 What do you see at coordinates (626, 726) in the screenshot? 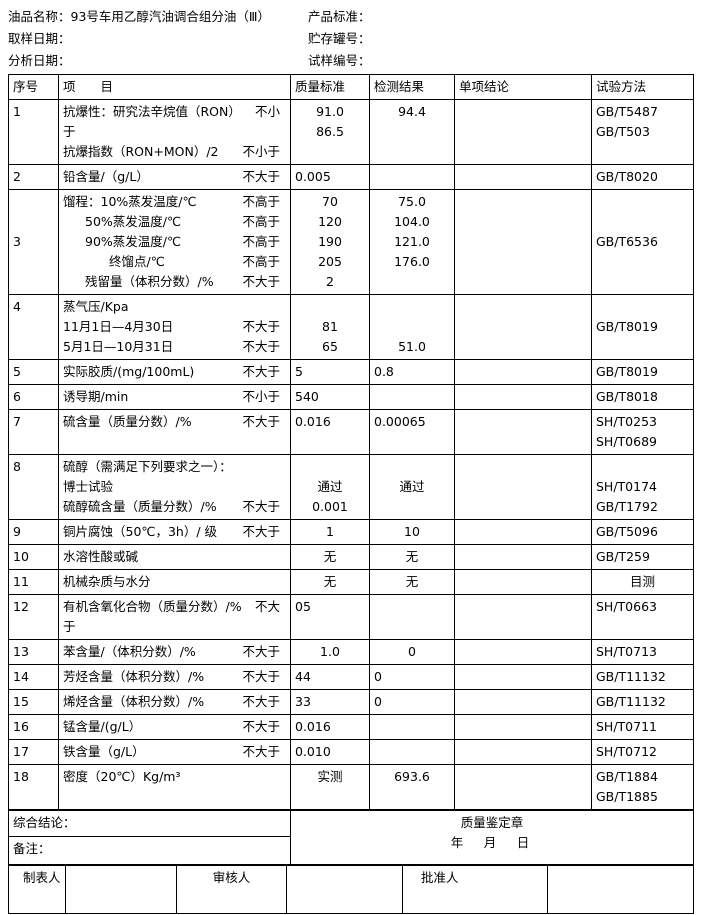
I see `method-line: SH/T0711` at bounding box center [626, 726].